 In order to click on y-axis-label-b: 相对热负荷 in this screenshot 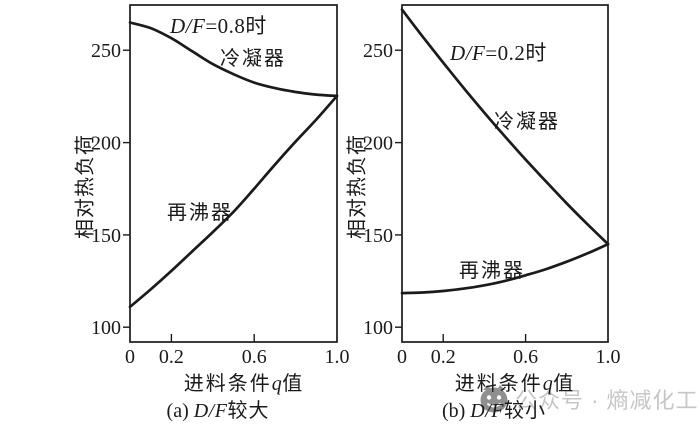, I will do `click(357, 186)`.